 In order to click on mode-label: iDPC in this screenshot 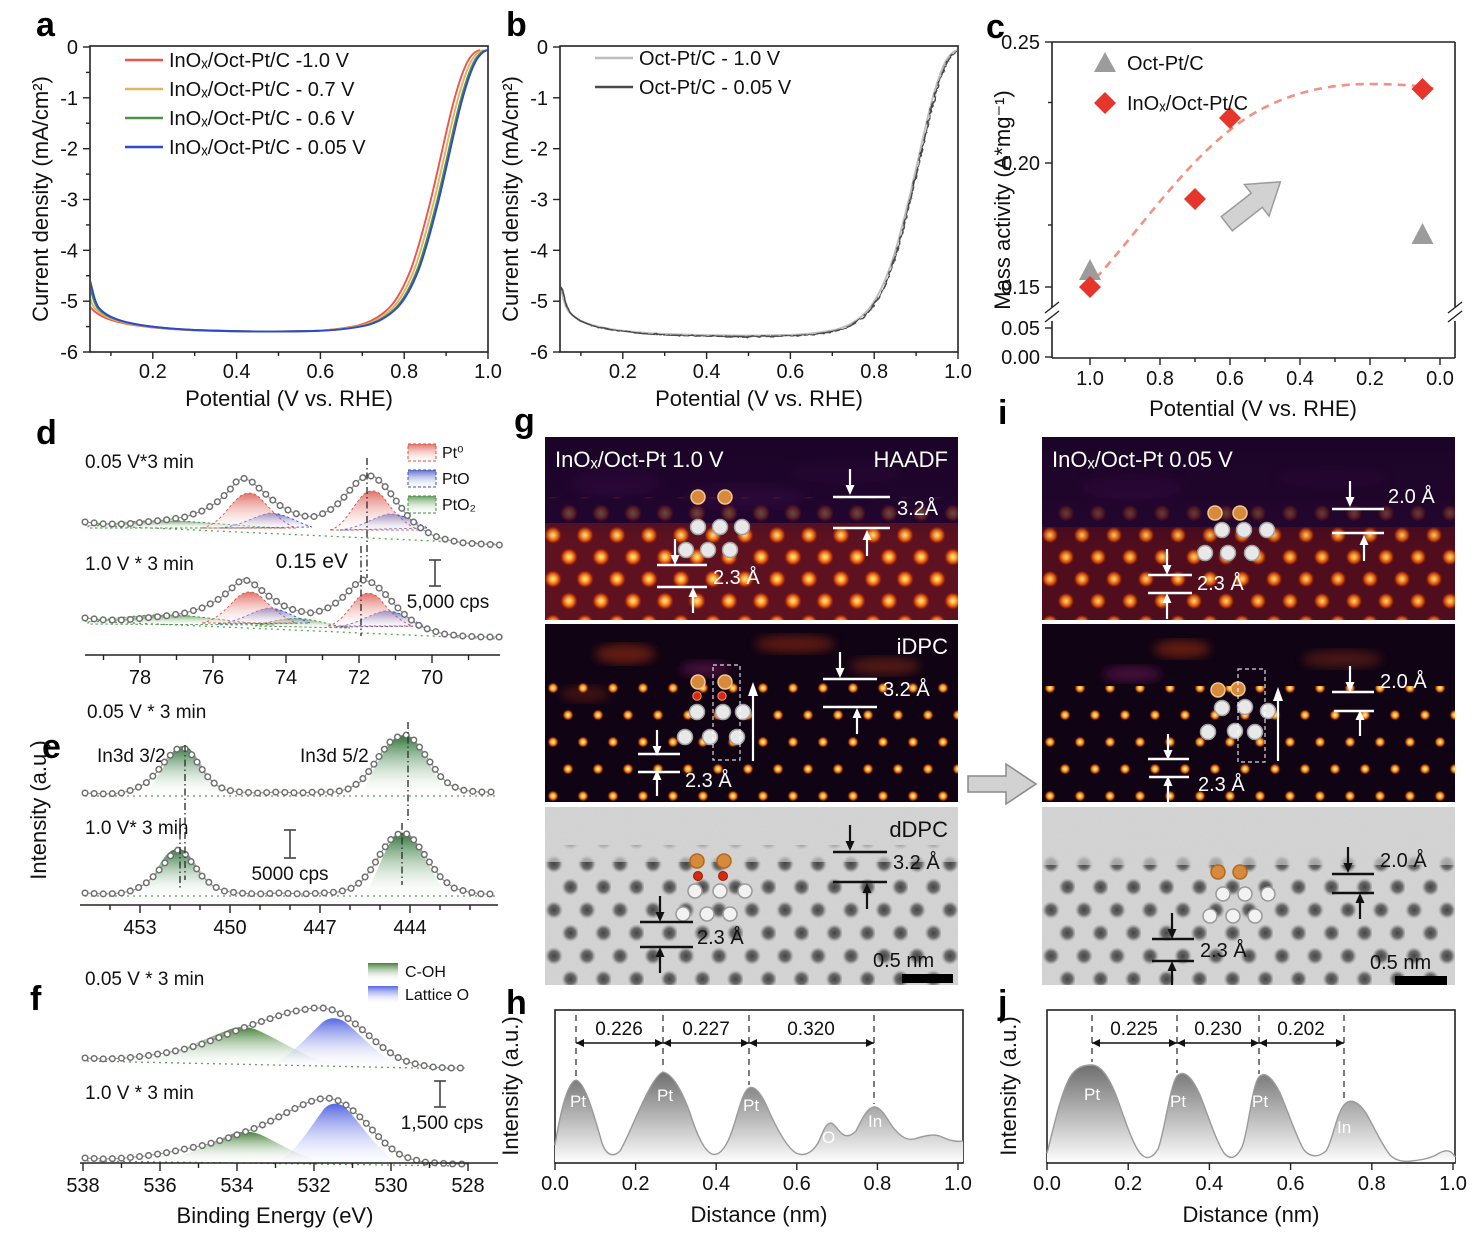, I will do `click(922, 646)`.